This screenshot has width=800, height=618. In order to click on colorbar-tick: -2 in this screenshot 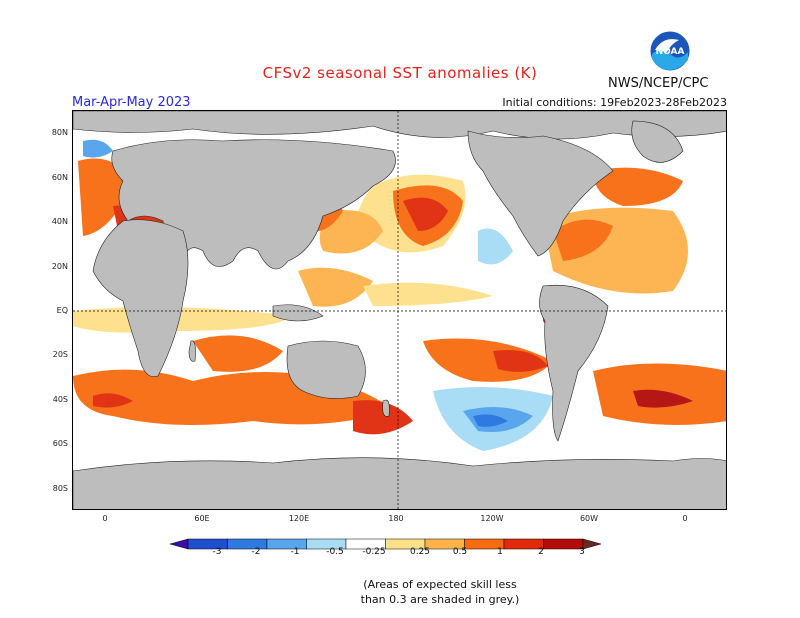, I will do `click(256, 552)`.